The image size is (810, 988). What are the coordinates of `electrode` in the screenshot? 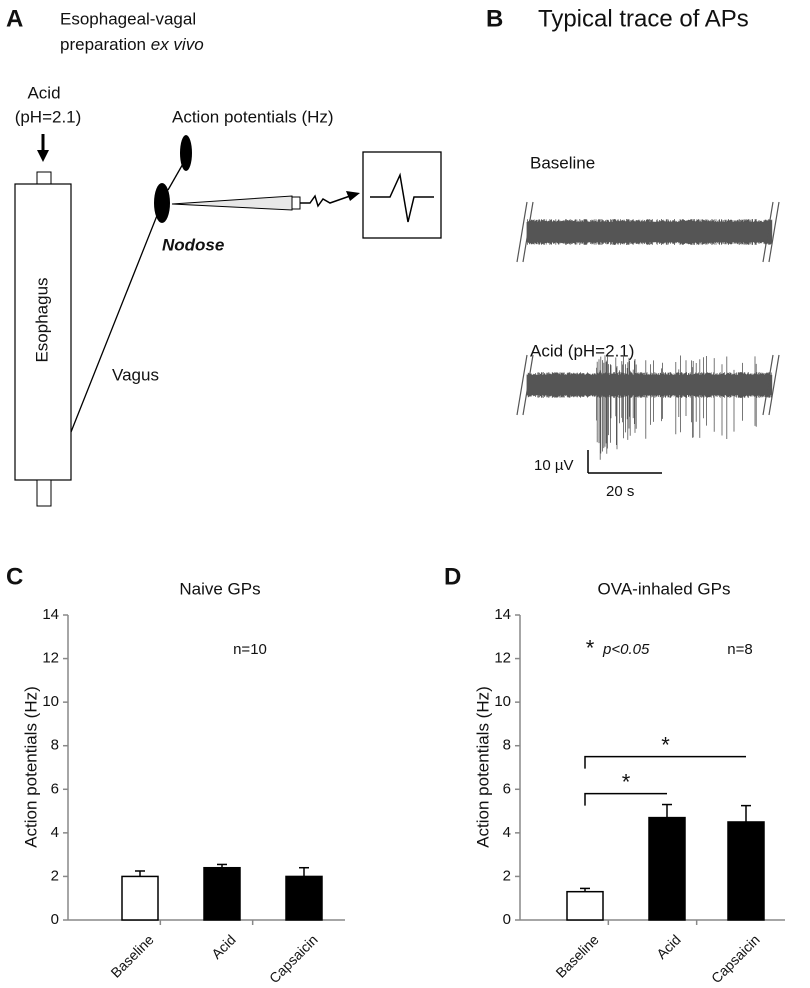 It's located at (232, 203).